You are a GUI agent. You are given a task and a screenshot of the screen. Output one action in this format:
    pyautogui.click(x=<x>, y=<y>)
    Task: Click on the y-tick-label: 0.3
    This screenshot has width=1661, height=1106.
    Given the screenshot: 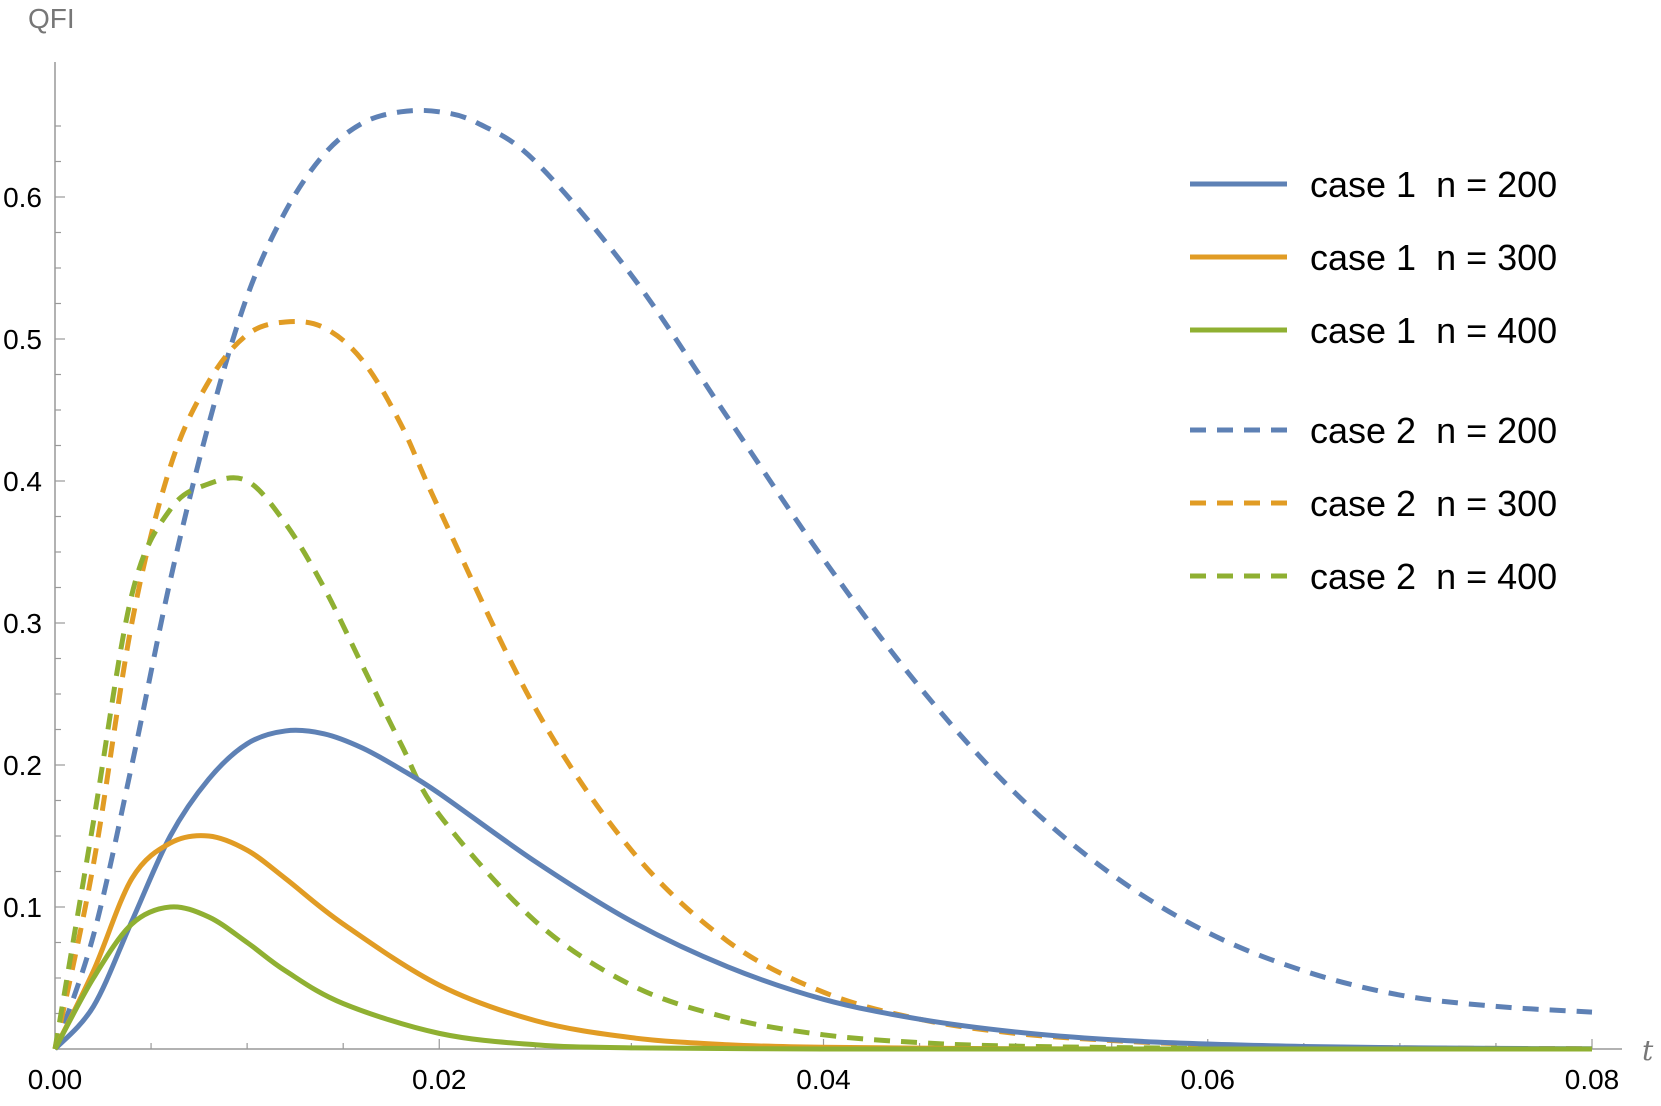 What is the action you would take?
    pyautogui.click(x=22, y=623)
    